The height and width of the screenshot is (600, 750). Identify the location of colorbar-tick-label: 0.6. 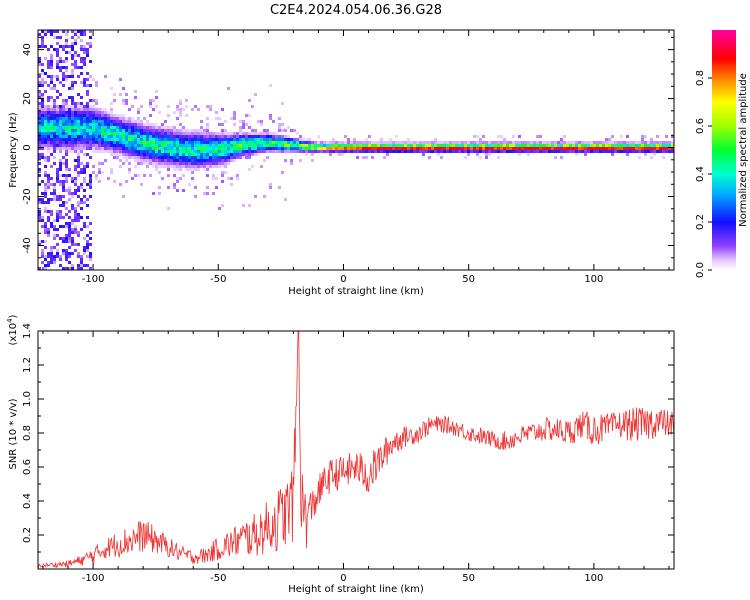
(700, 126).